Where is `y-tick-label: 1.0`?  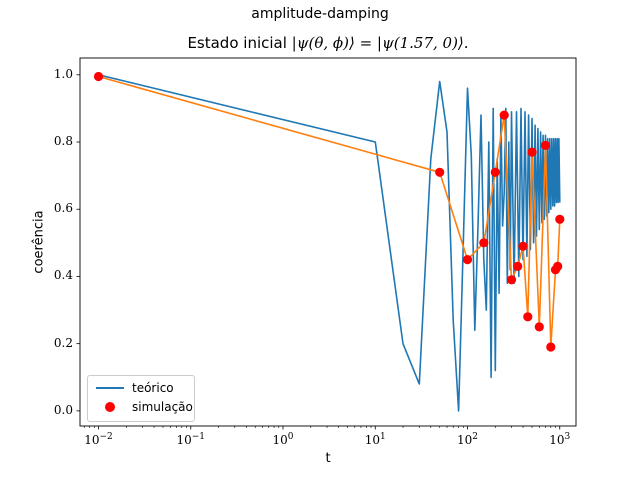
y-tick-label: 1.0 is located at coordinates (63, 73).